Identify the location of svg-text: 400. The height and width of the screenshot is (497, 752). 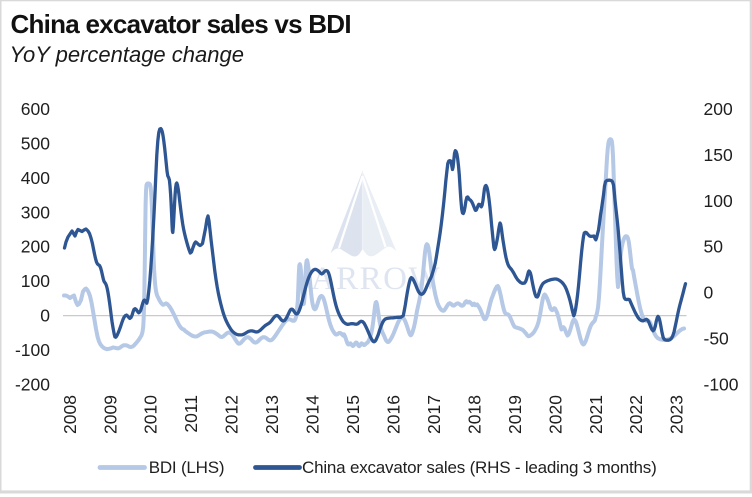
(35, 178).